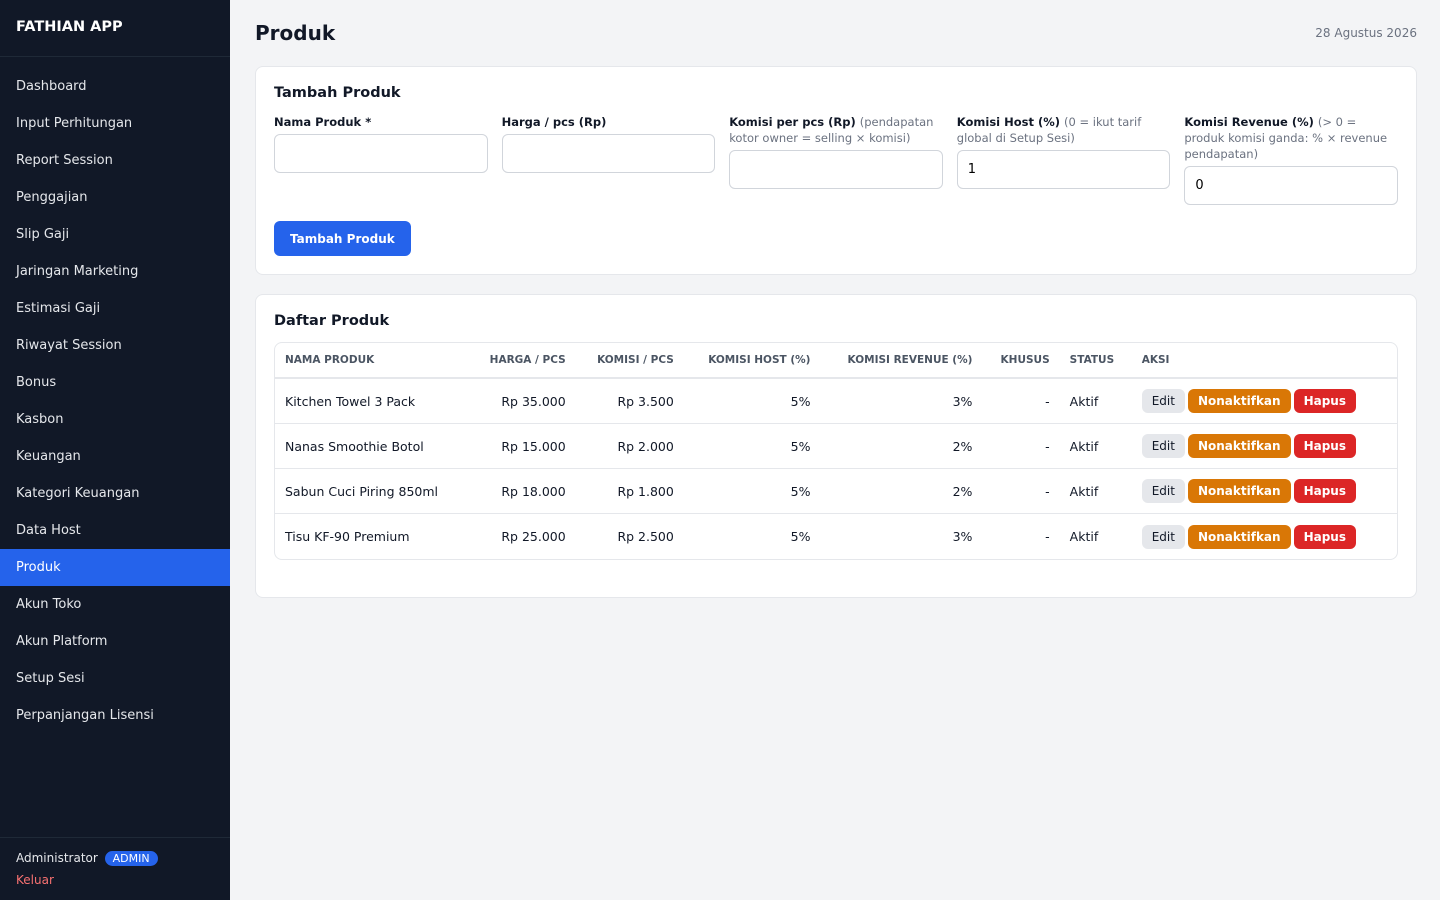 This screenshot has width=1440, height=900. I want to click on table-cell: Rp 1.800, so click(629, 491).